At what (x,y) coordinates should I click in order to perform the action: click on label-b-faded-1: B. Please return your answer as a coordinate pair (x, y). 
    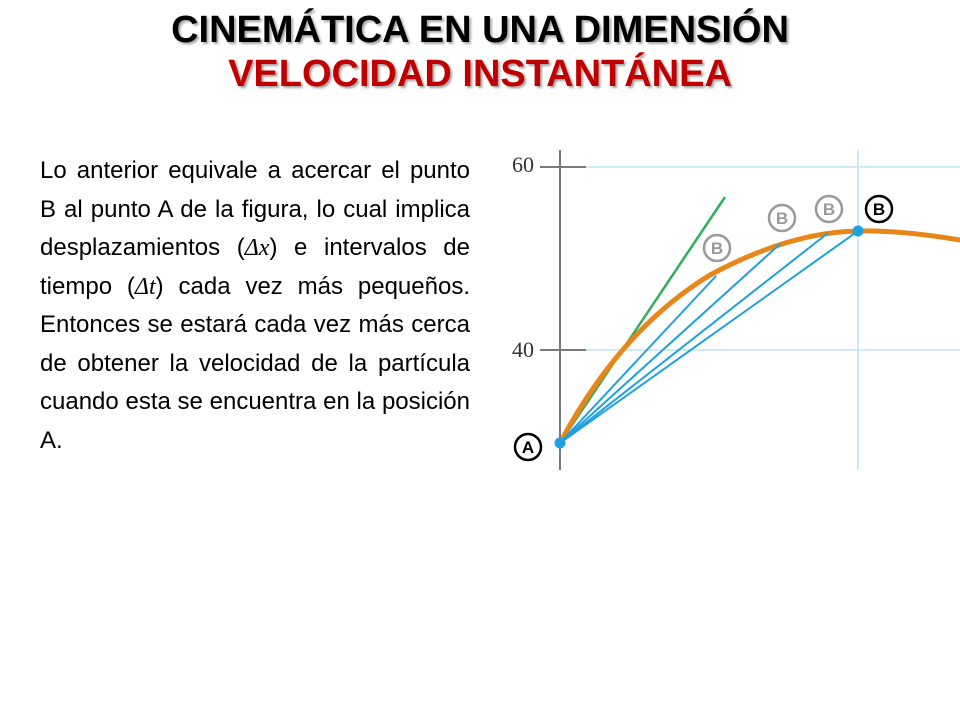
    Looking at the image, I should click on (717, 248).